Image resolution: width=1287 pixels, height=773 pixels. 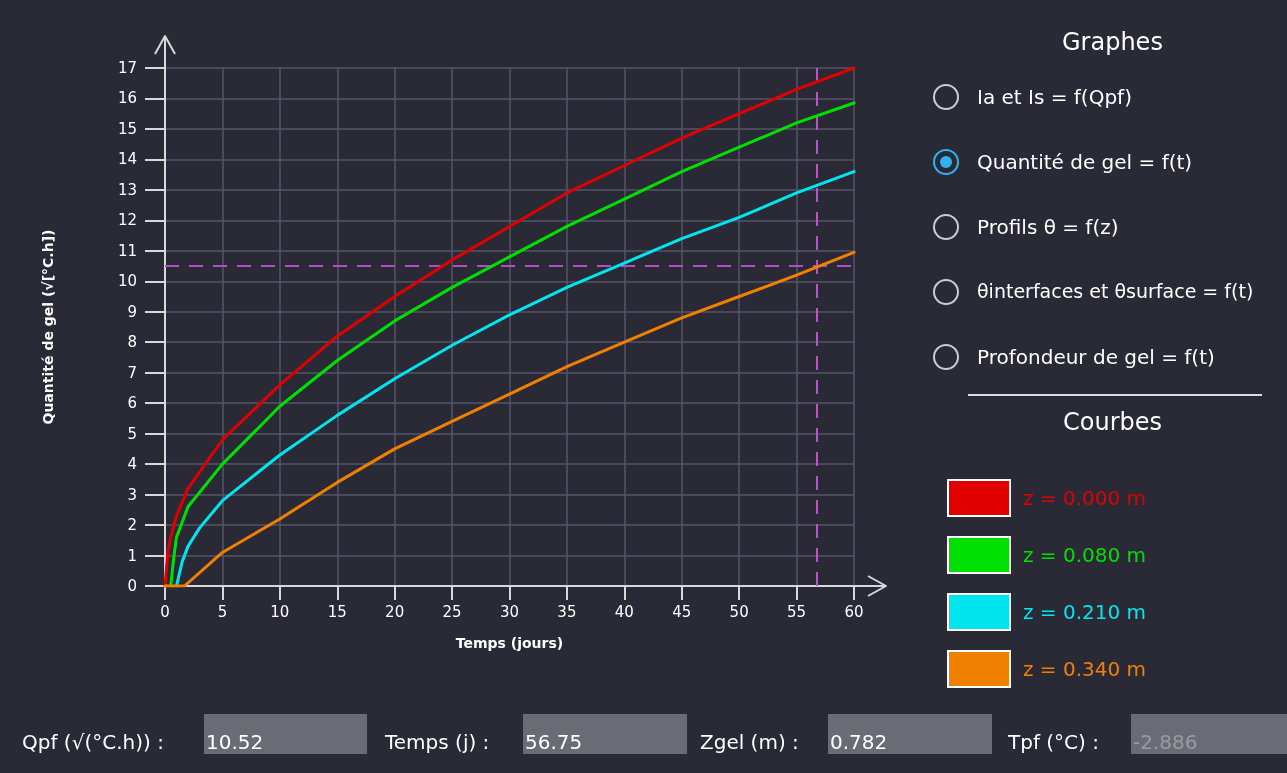 What do you see at coordinates (127, 128) in the screenshot?
I see `y-tick-label: 15` at bounding box center [127, 128].